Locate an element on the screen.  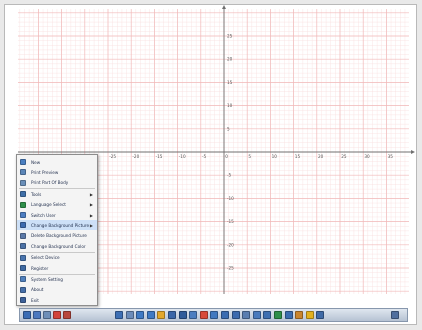
minimize-icon is located at coordinates (395, 315).